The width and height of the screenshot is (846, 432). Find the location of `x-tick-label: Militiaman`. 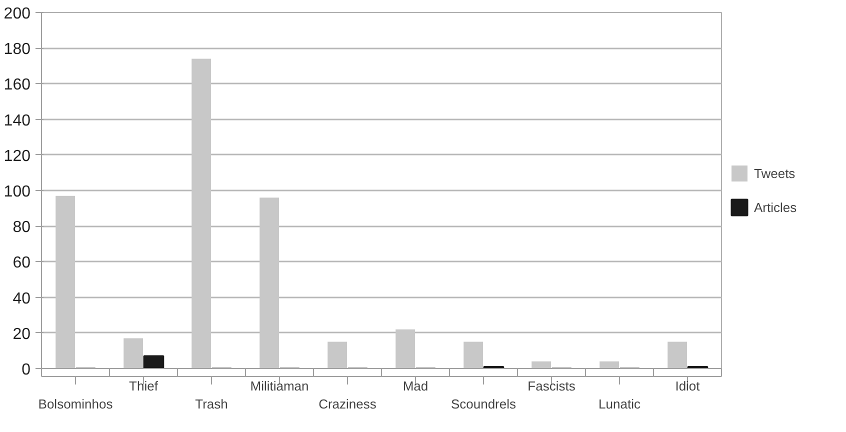

x-tick-label: Militiaman is located at coordinates (279, 386).